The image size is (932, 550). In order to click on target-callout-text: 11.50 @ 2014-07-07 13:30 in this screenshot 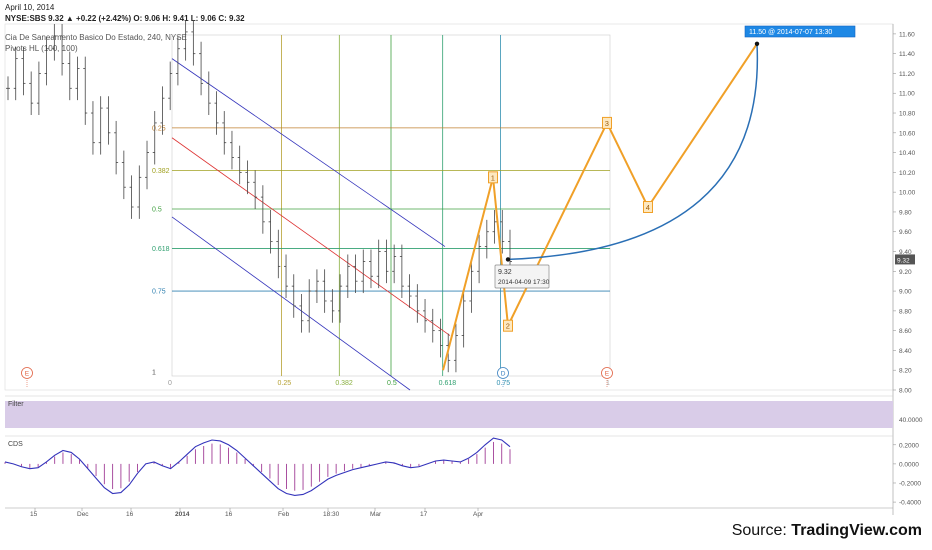, I will do `click(790, 32)`.